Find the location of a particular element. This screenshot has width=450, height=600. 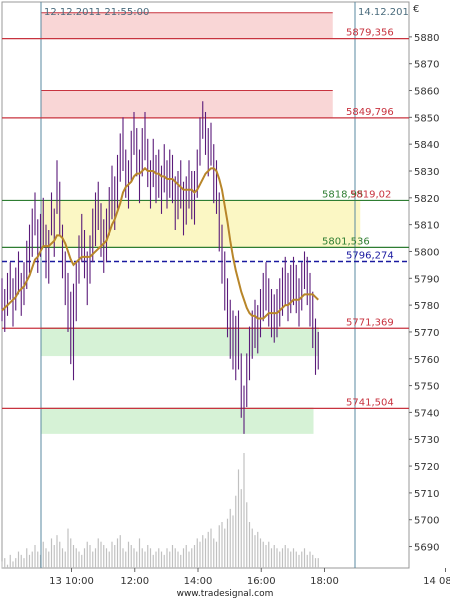

y-tick-label: 5860 is located at coordinates (426, 92).